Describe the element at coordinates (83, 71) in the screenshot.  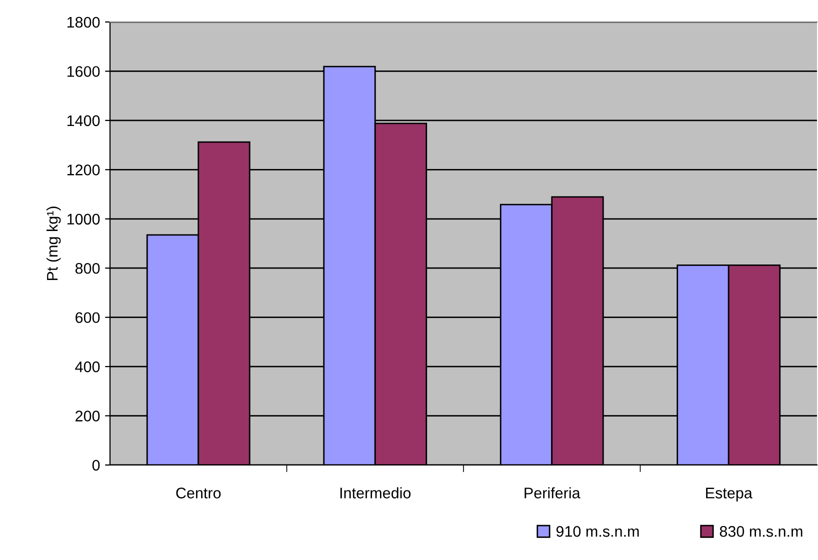
I see `y-tick-label: 1600` at that location.